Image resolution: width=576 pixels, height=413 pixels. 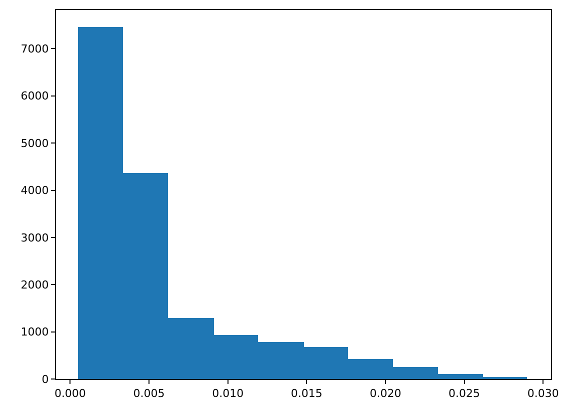 I want to click on y-tick-label: 7000, so click(x=34, y=49).